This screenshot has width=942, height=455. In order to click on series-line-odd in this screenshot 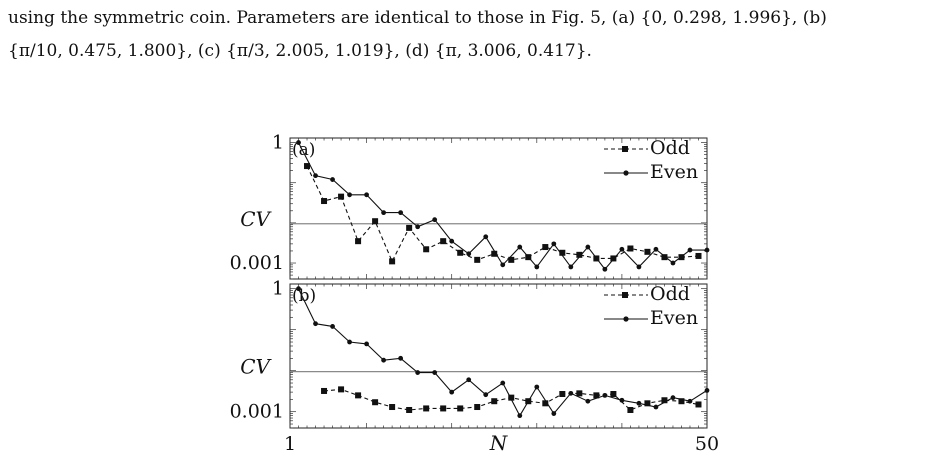, I will do `click(502, 214)`.